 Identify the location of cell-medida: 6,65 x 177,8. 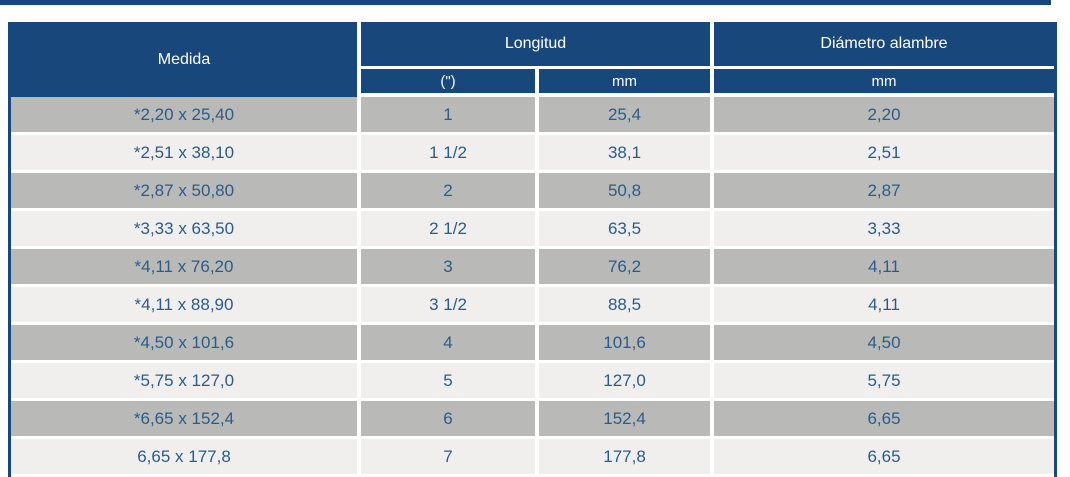
(184, 458).